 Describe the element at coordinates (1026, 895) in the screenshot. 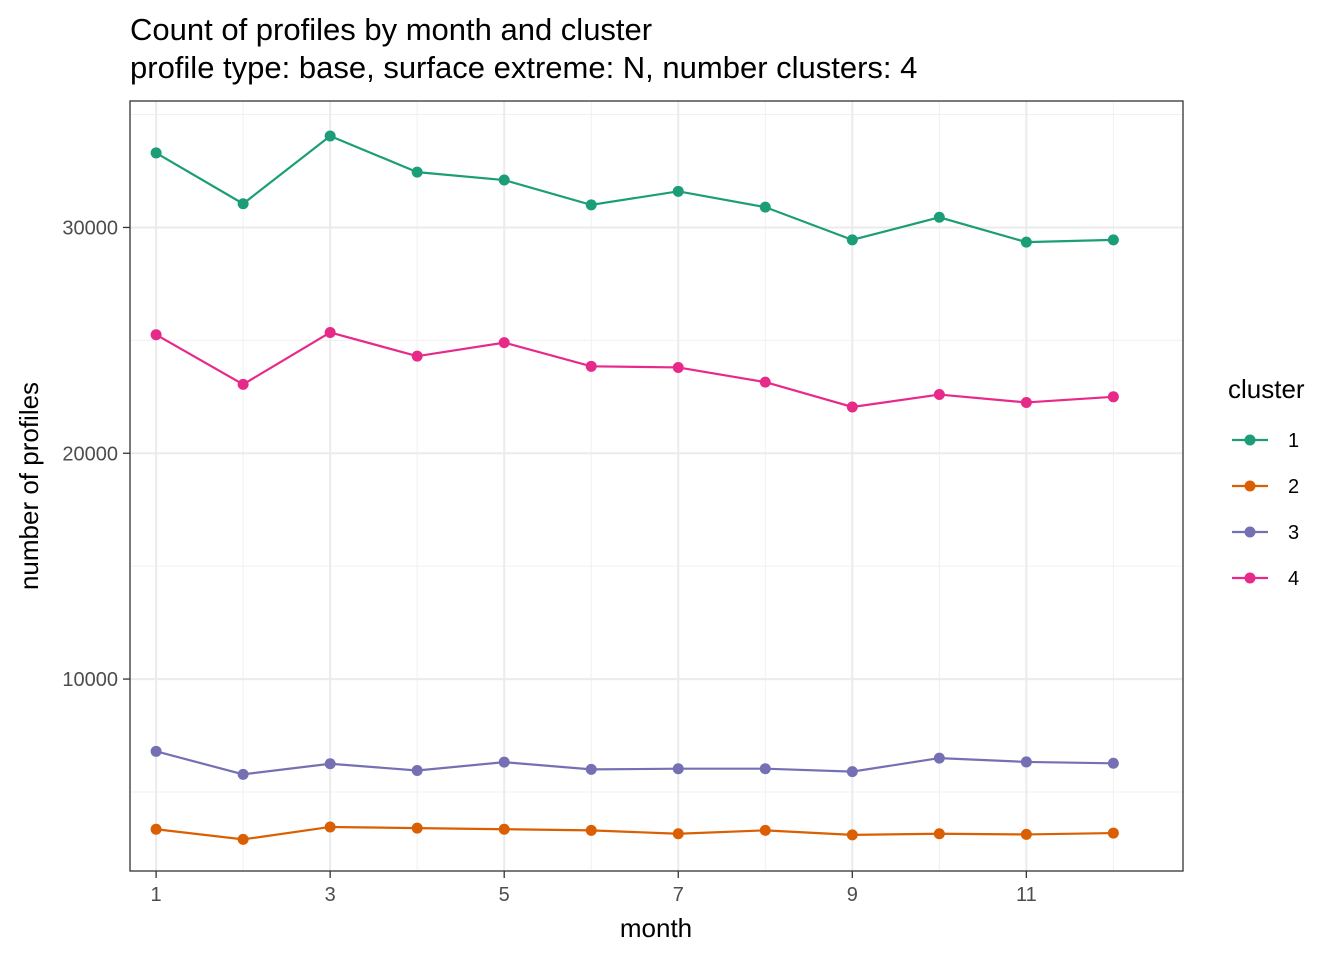

I see `x-tick-label: 11` at that location.